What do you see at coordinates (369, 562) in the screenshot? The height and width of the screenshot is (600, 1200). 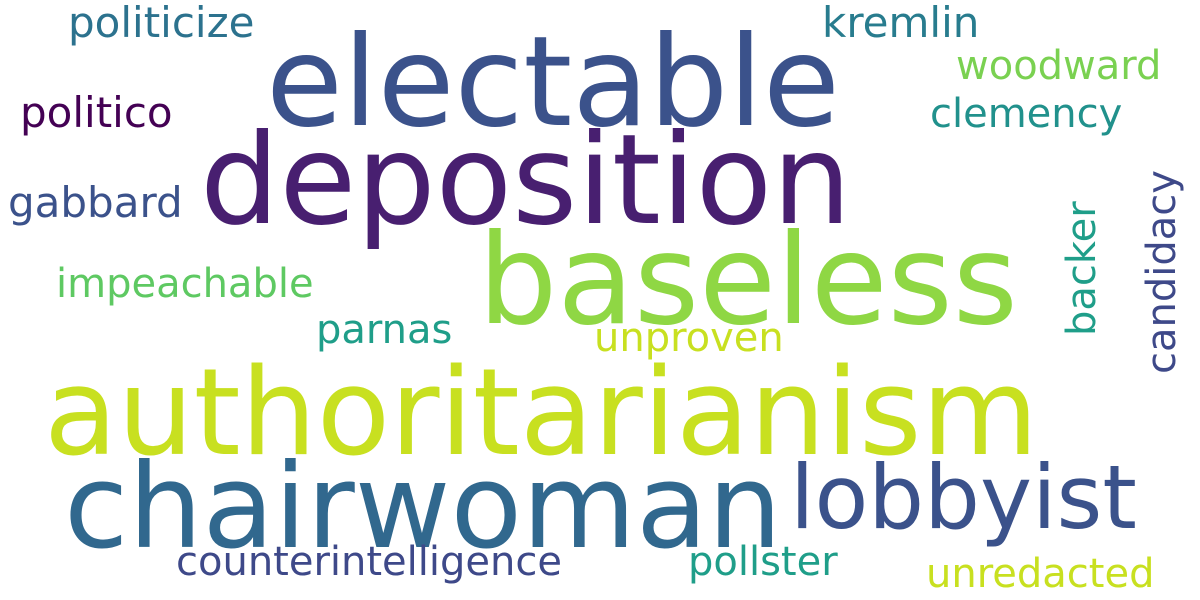 I see `word-counterintelligence: counterintelligence` at bounding box center [369, 562].